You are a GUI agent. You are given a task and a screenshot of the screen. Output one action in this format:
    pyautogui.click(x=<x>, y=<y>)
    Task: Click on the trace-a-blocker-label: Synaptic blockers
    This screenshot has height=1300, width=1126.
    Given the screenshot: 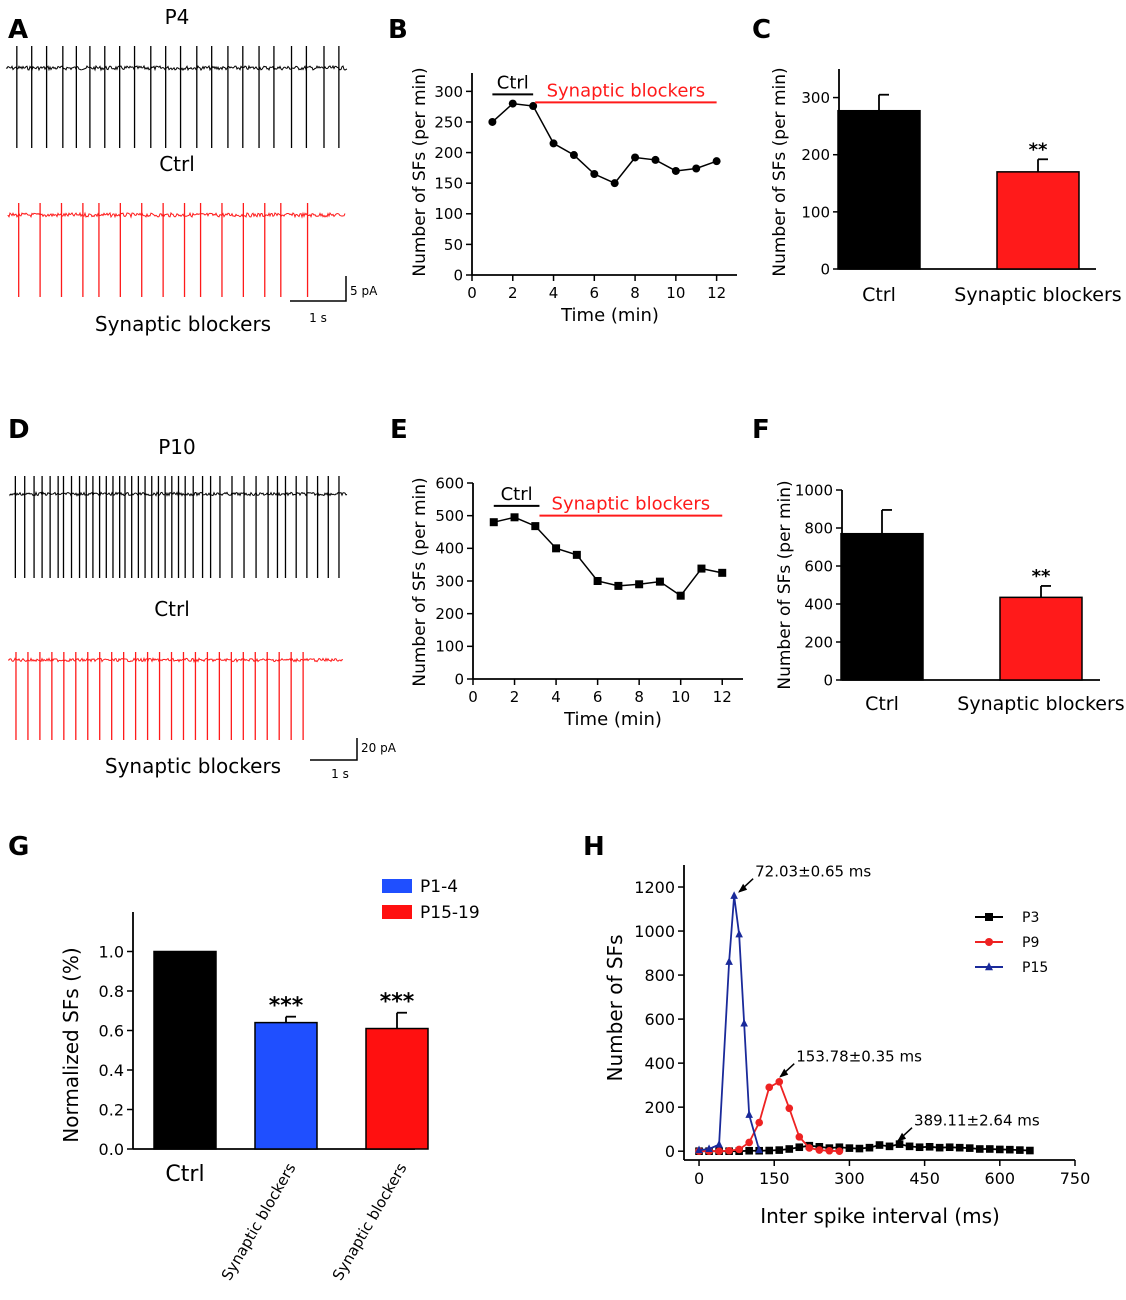 What is the action you would take?
    pyautogui.click(x=183, y=324)
    